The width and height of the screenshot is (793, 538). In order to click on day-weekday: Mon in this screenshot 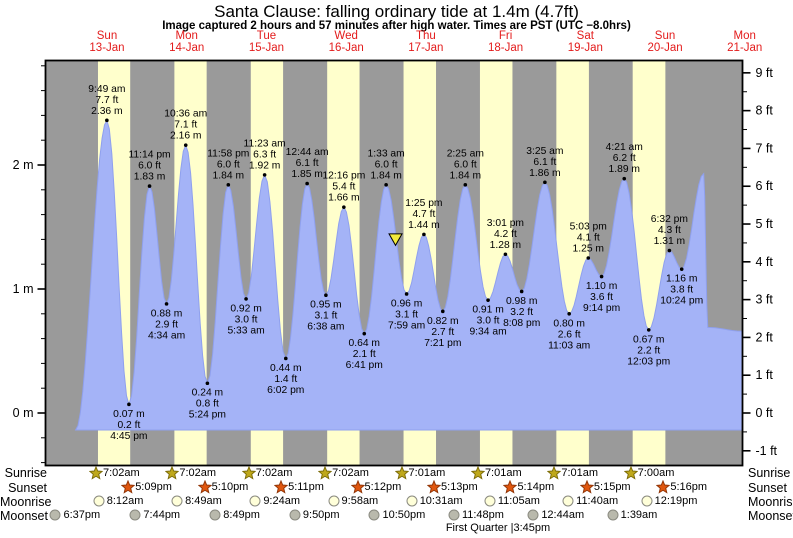, I will do `click(744, 36)`.